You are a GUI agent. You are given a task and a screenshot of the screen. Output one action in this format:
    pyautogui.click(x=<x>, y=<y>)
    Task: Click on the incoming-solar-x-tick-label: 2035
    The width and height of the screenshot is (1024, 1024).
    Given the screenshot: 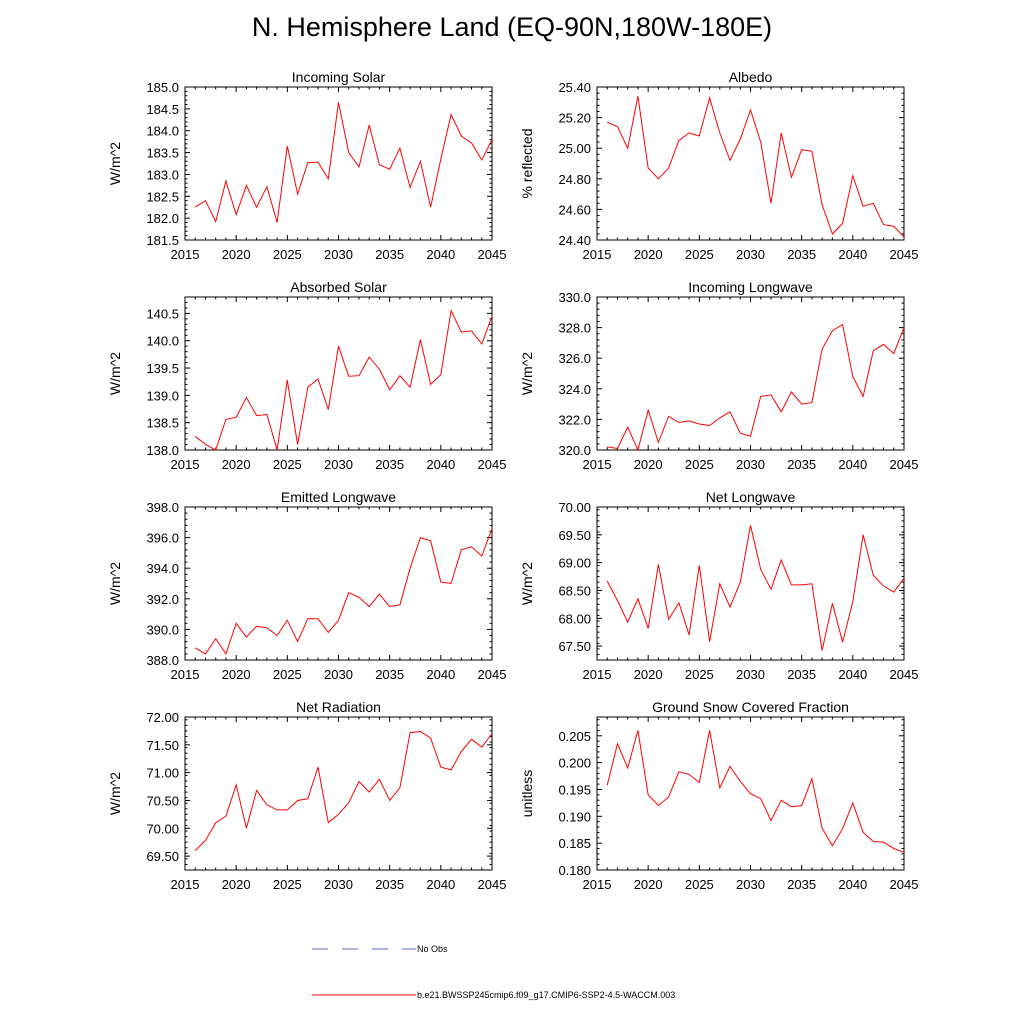 What is the action you would take?
    pyautogui.click(x=389, y=254)
    